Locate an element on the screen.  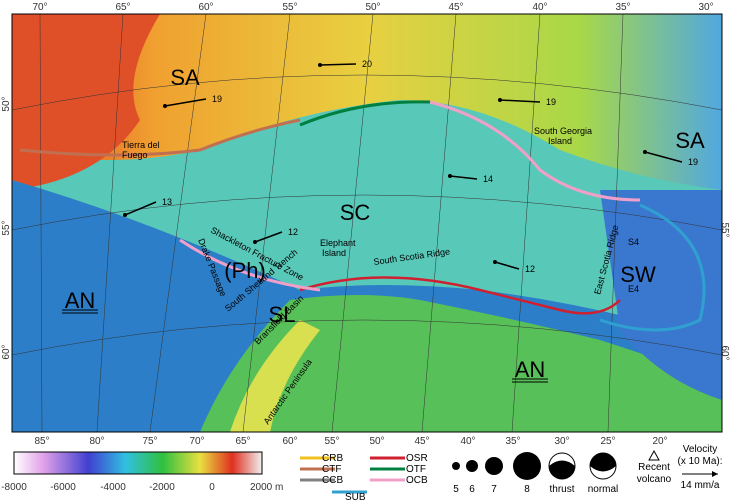
colorbar-tick: -2000 is located at coordinates (162, 487).